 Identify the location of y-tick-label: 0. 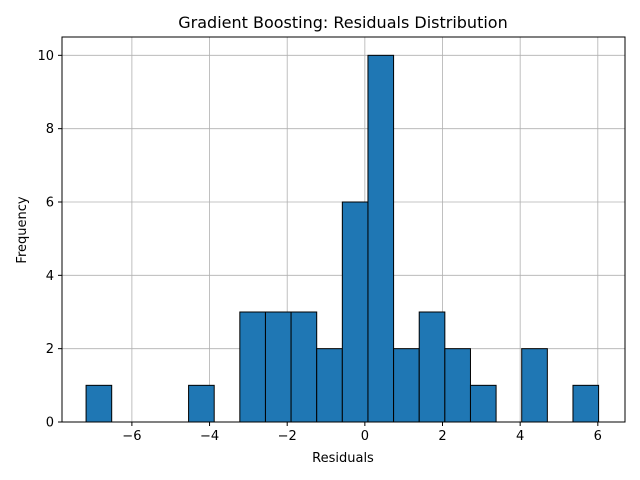
(50, 423).